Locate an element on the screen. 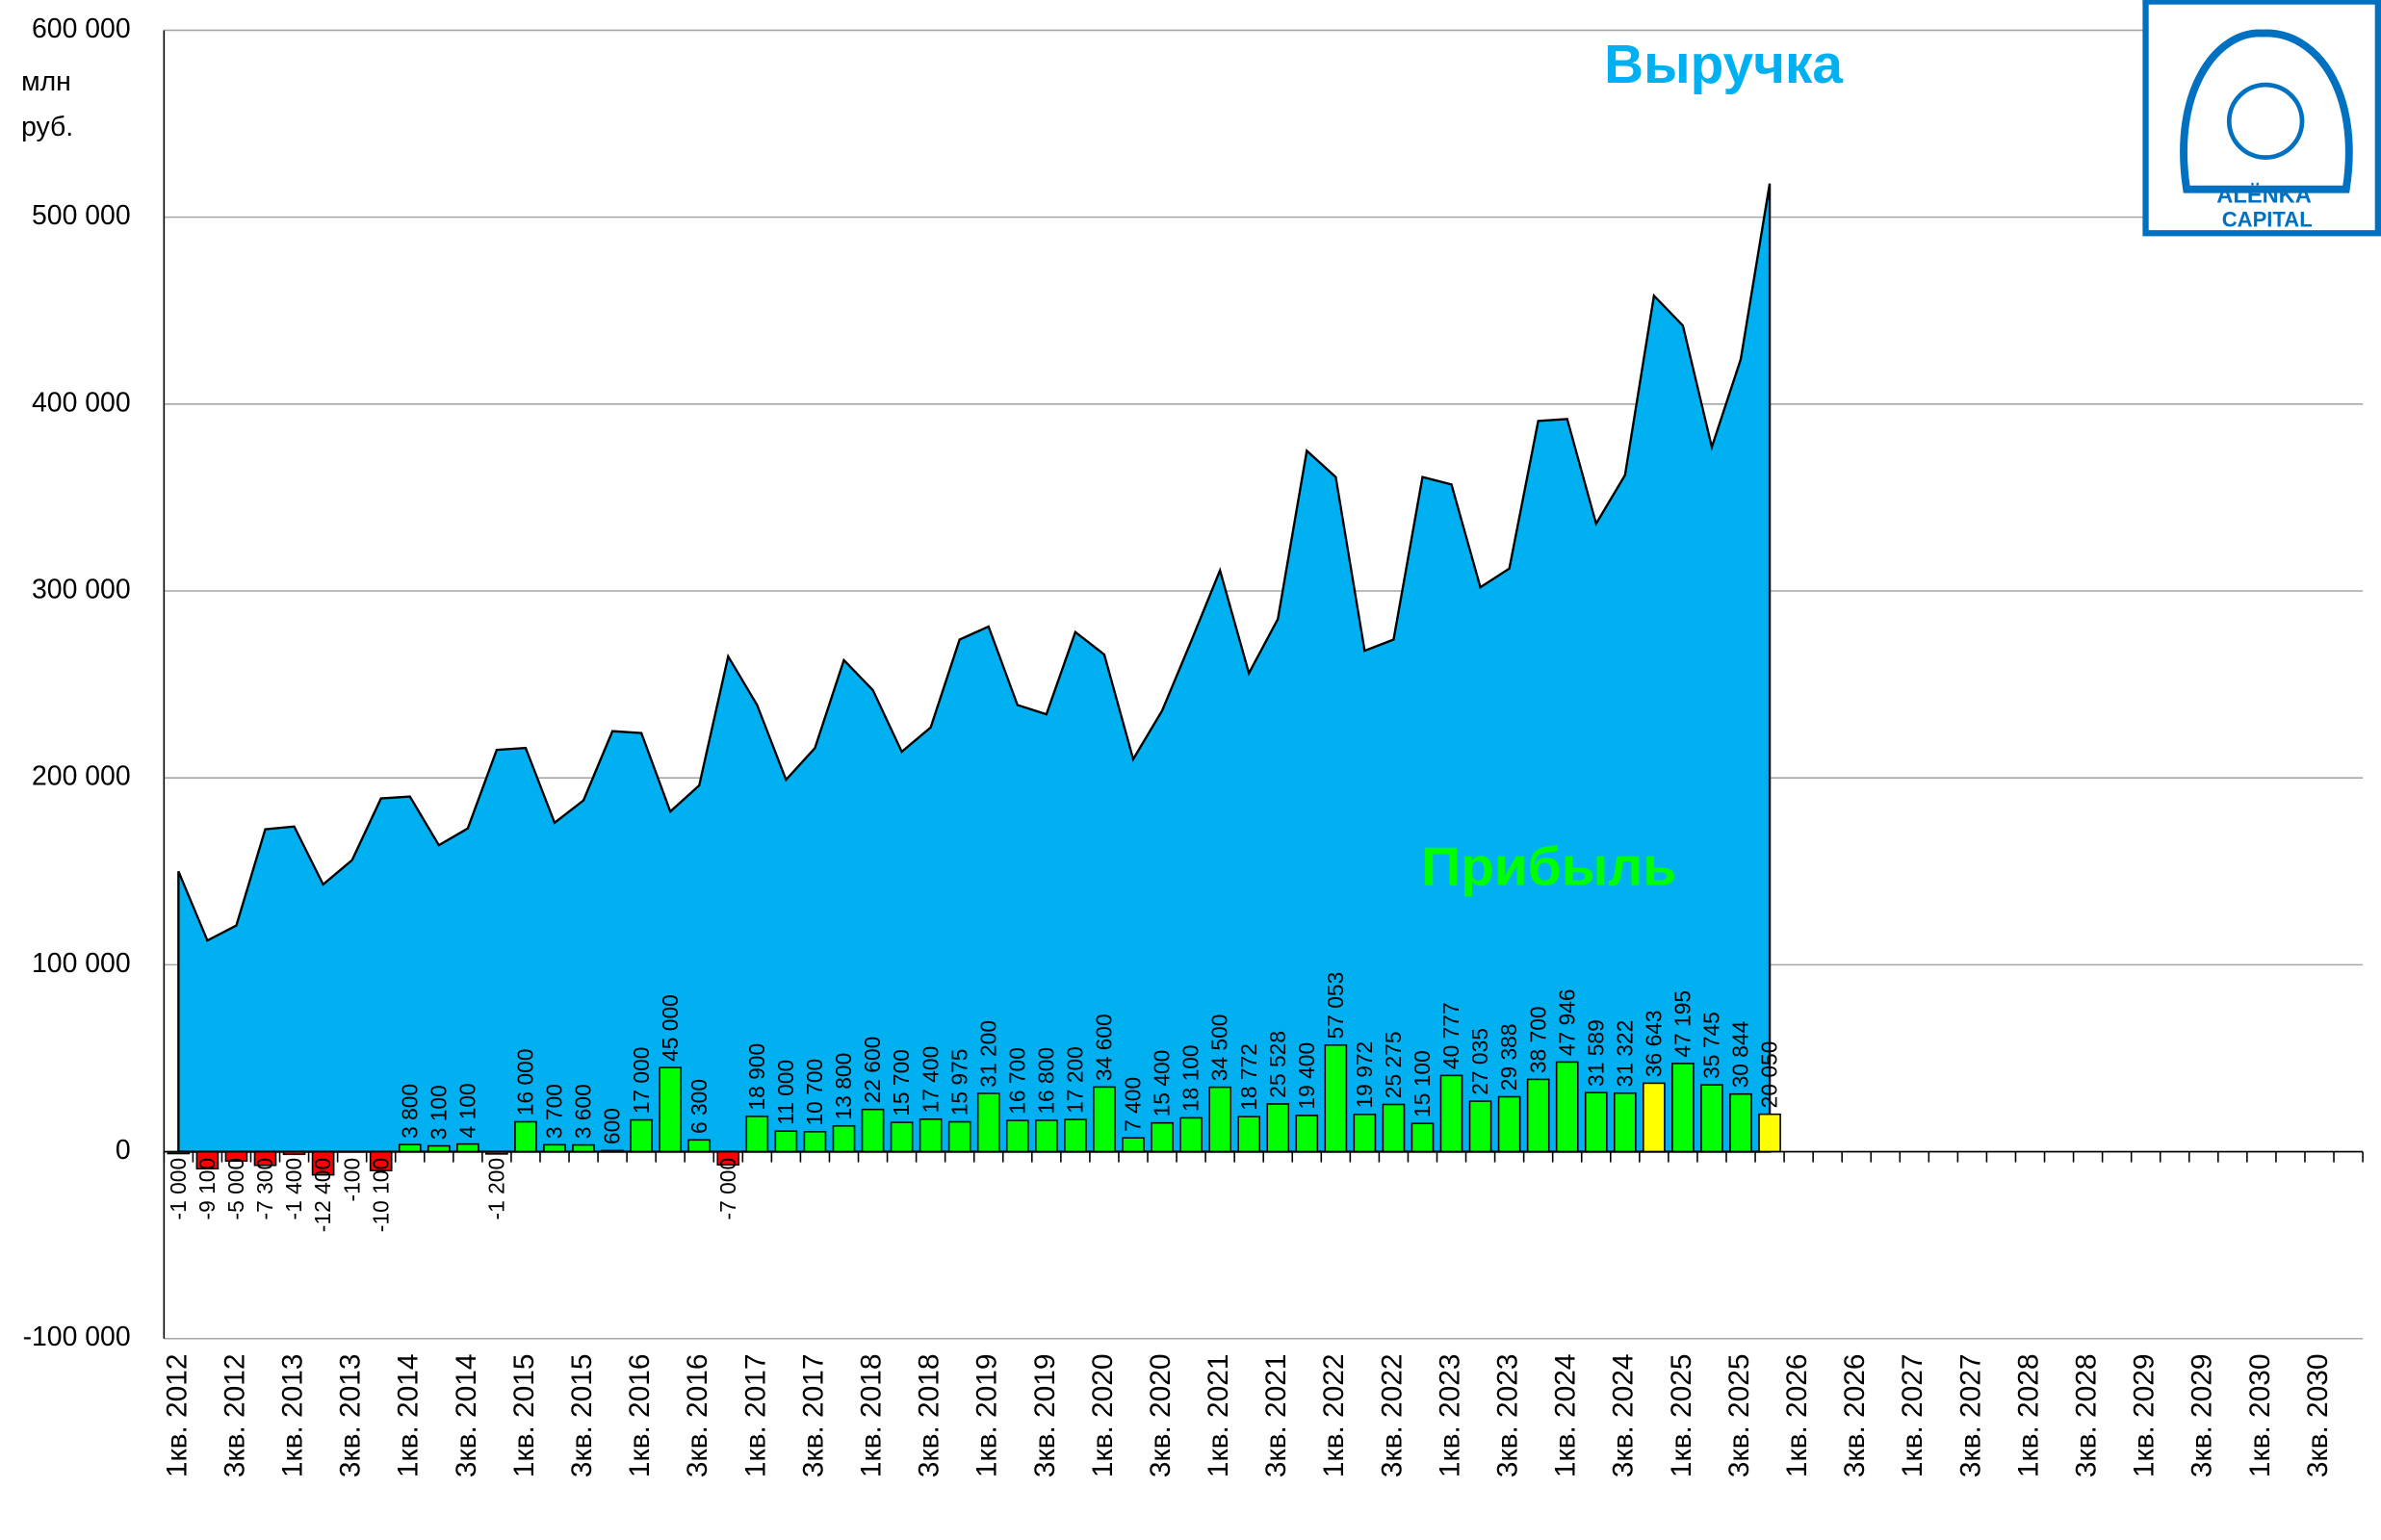 The width and height of the screenshot is (2381, 1540). data-label: -12 400 is located at coordinates (322, 1195).